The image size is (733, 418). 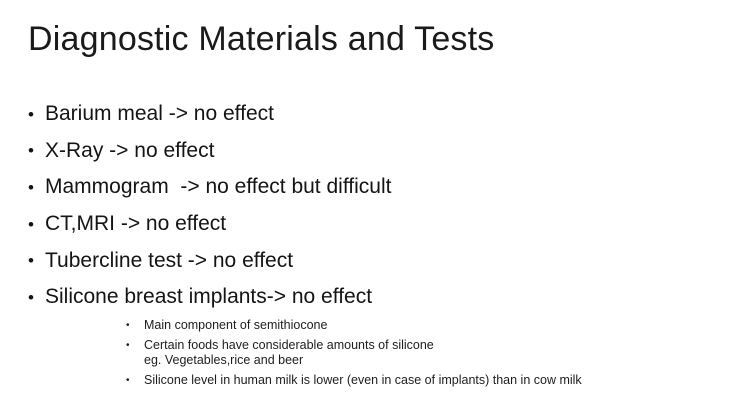 I want to click on sub-bullet-text: Main component of semithiocone, so click(x=236, y=325).